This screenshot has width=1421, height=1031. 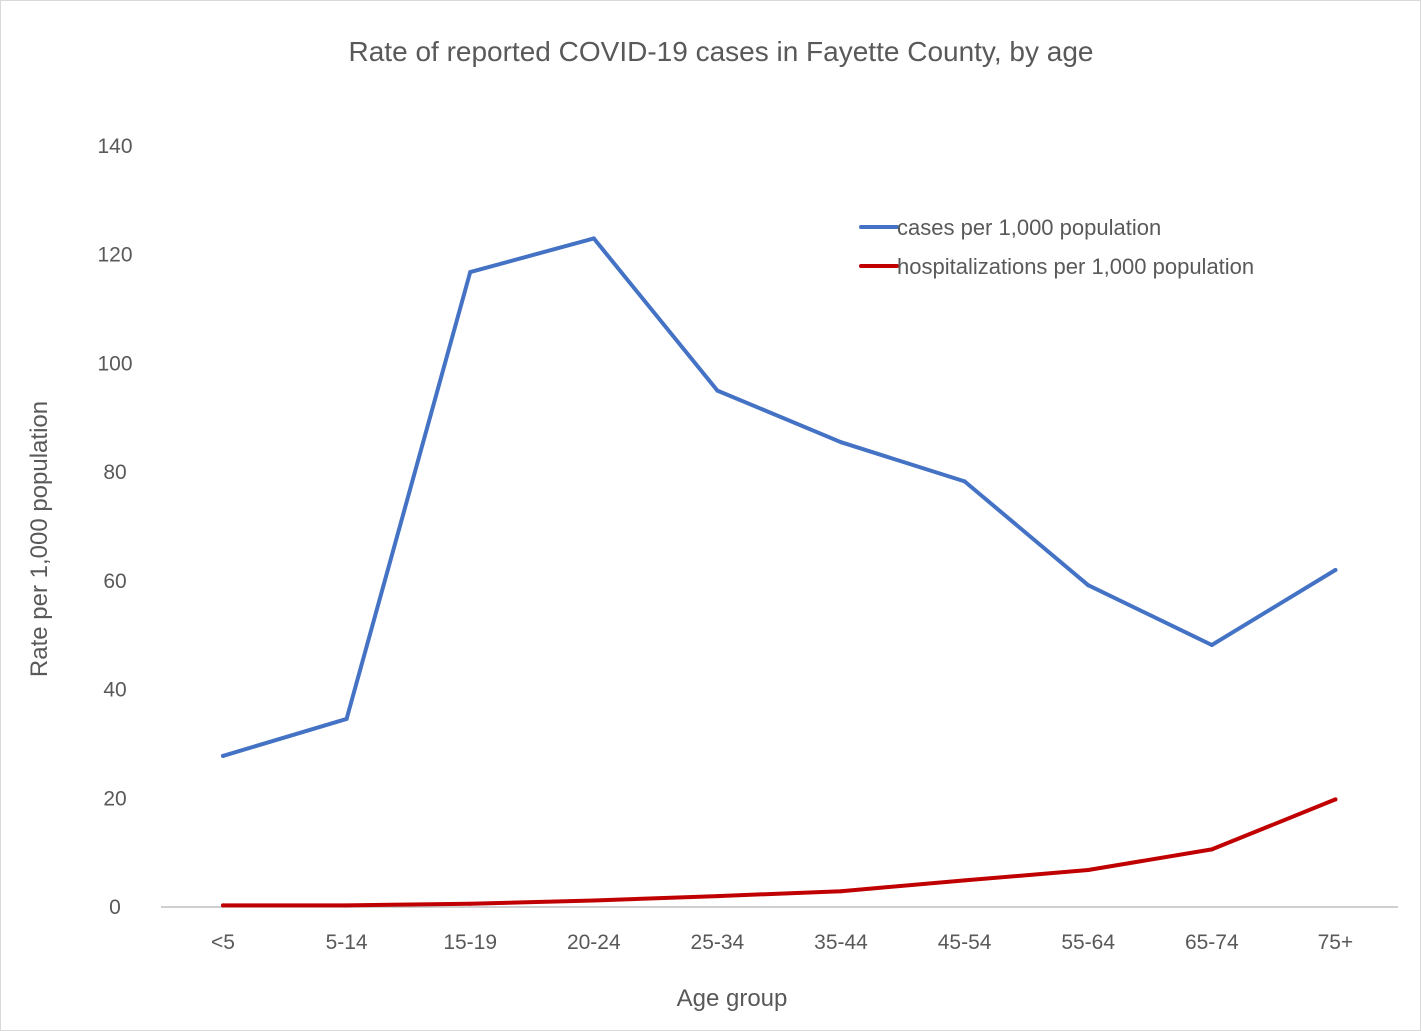 I want to click on x-tick-label: 65-74, so click(x=1212, y=942).